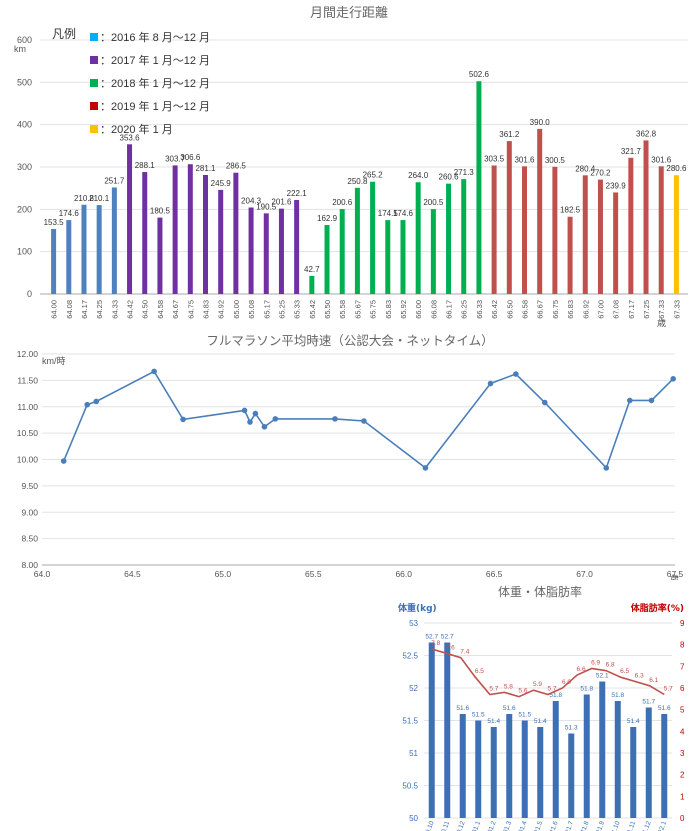 This screenshot has height=831, width=698. I want to click on value-label: 180.5, so click(160, 211).